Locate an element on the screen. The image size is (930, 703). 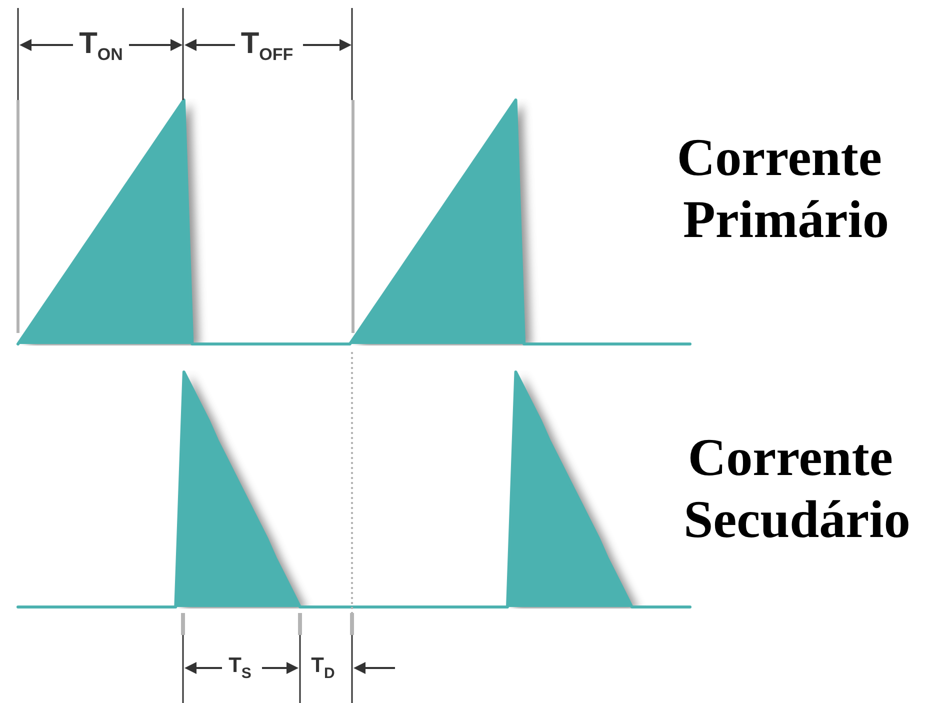
text: T$_{S}$ is located at coordinates (240, 668).